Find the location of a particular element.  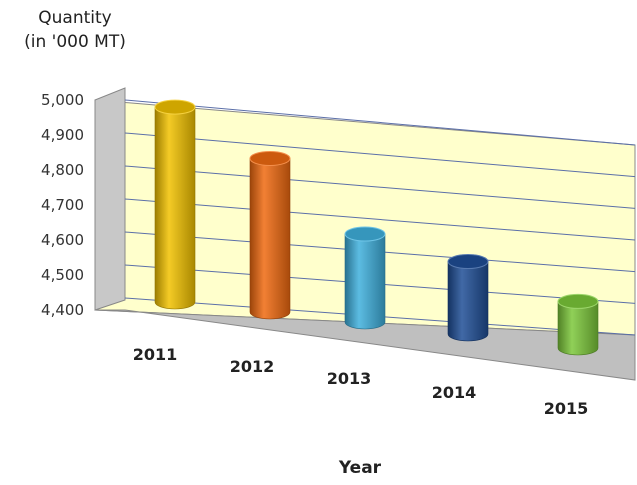

x-category-label: 2013 is located at coordinates (349, 378).